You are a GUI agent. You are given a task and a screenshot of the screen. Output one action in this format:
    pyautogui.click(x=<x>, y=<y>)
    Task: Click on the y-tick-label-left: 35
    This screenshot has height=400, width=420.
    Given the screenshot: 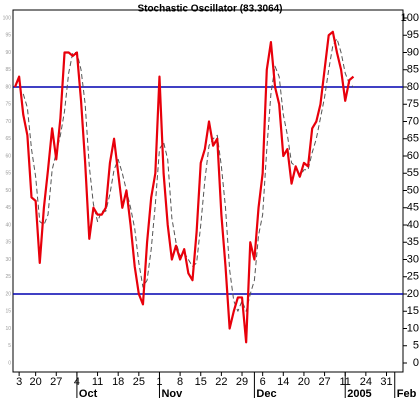 What is the action you would take?
    pyautogui.click(x=8, y=243)
    